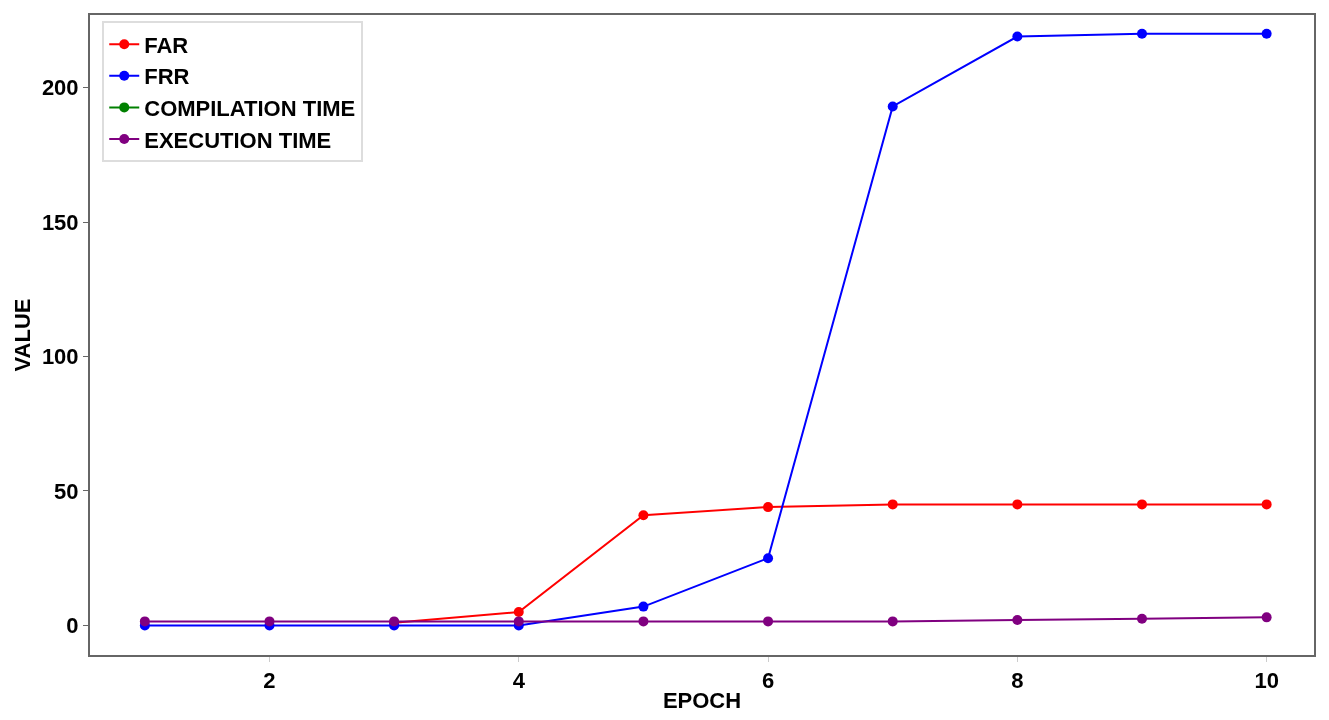 The height and width of the screenshot is (720, 1329). Describe the element at coordinates (60, 357) in the screenshot. I see `y-tick-label: 100` at that location.